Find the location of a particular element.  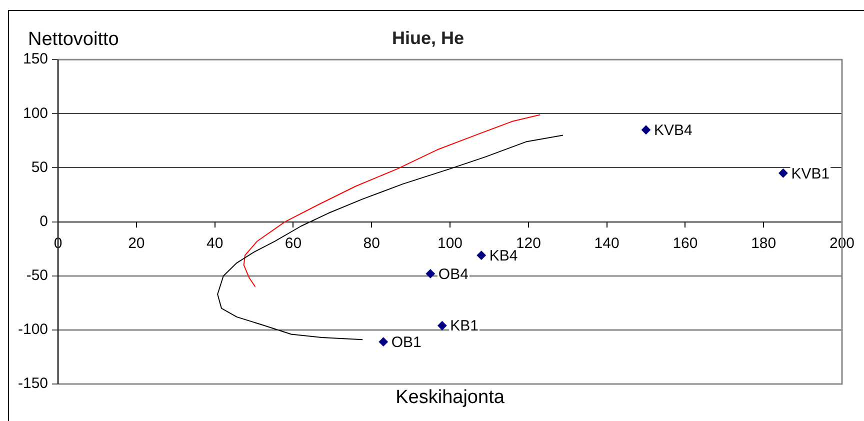

annotation: KVB1 is located at coordinates (810, 173).